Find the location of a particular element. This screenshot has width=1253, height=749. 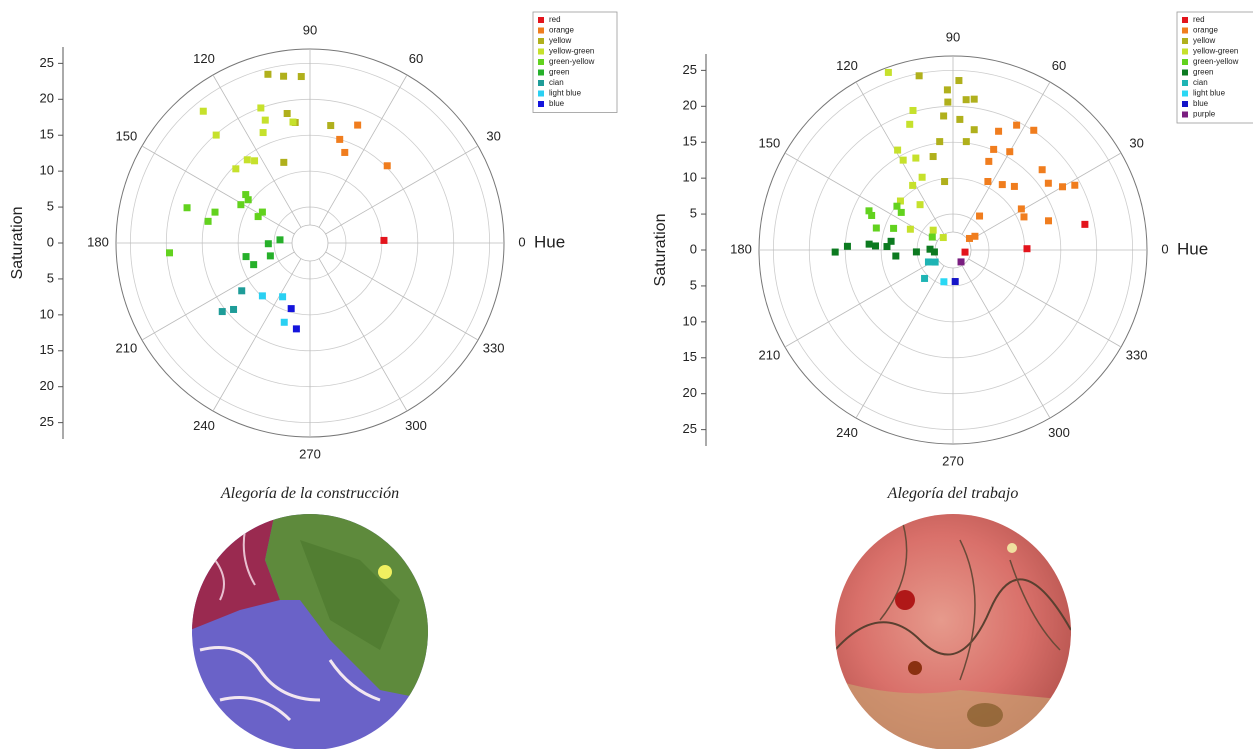

micrograph is located at coordinates (953, 631).